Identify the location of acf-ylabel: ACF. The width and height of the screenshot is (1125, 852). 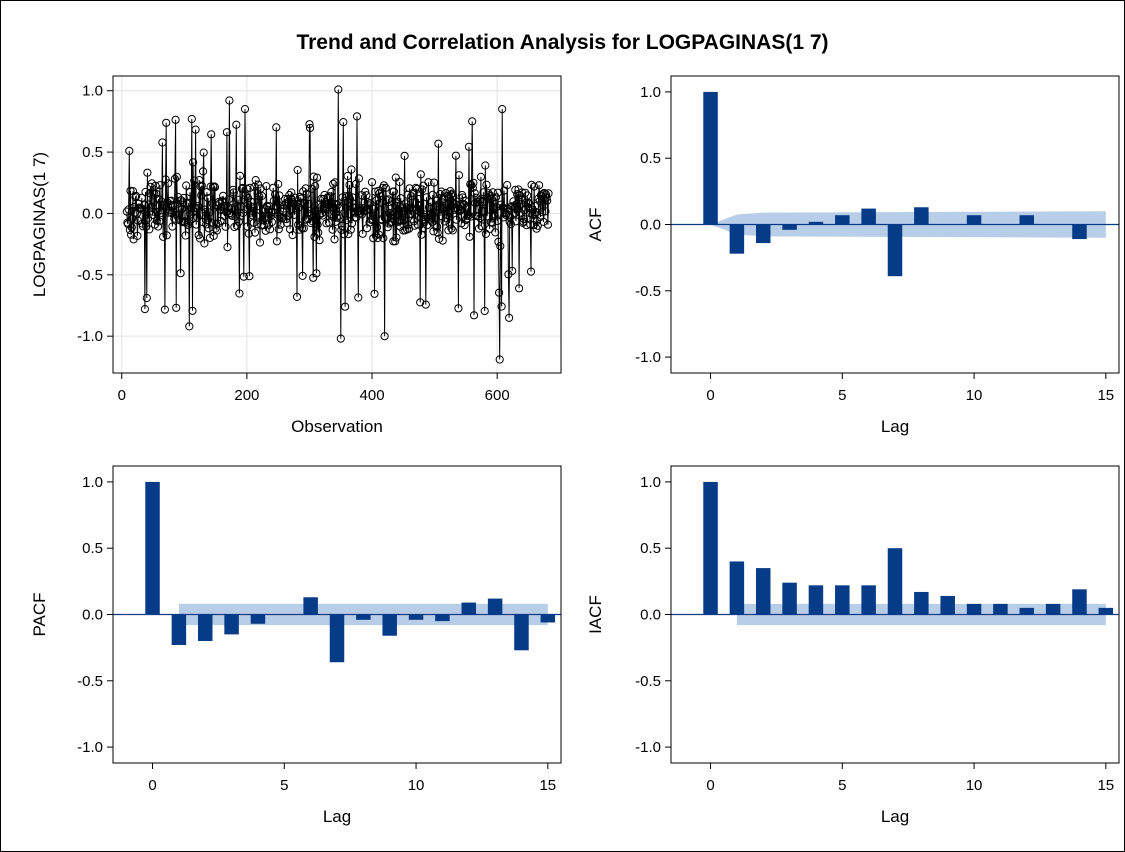
(595, 225).